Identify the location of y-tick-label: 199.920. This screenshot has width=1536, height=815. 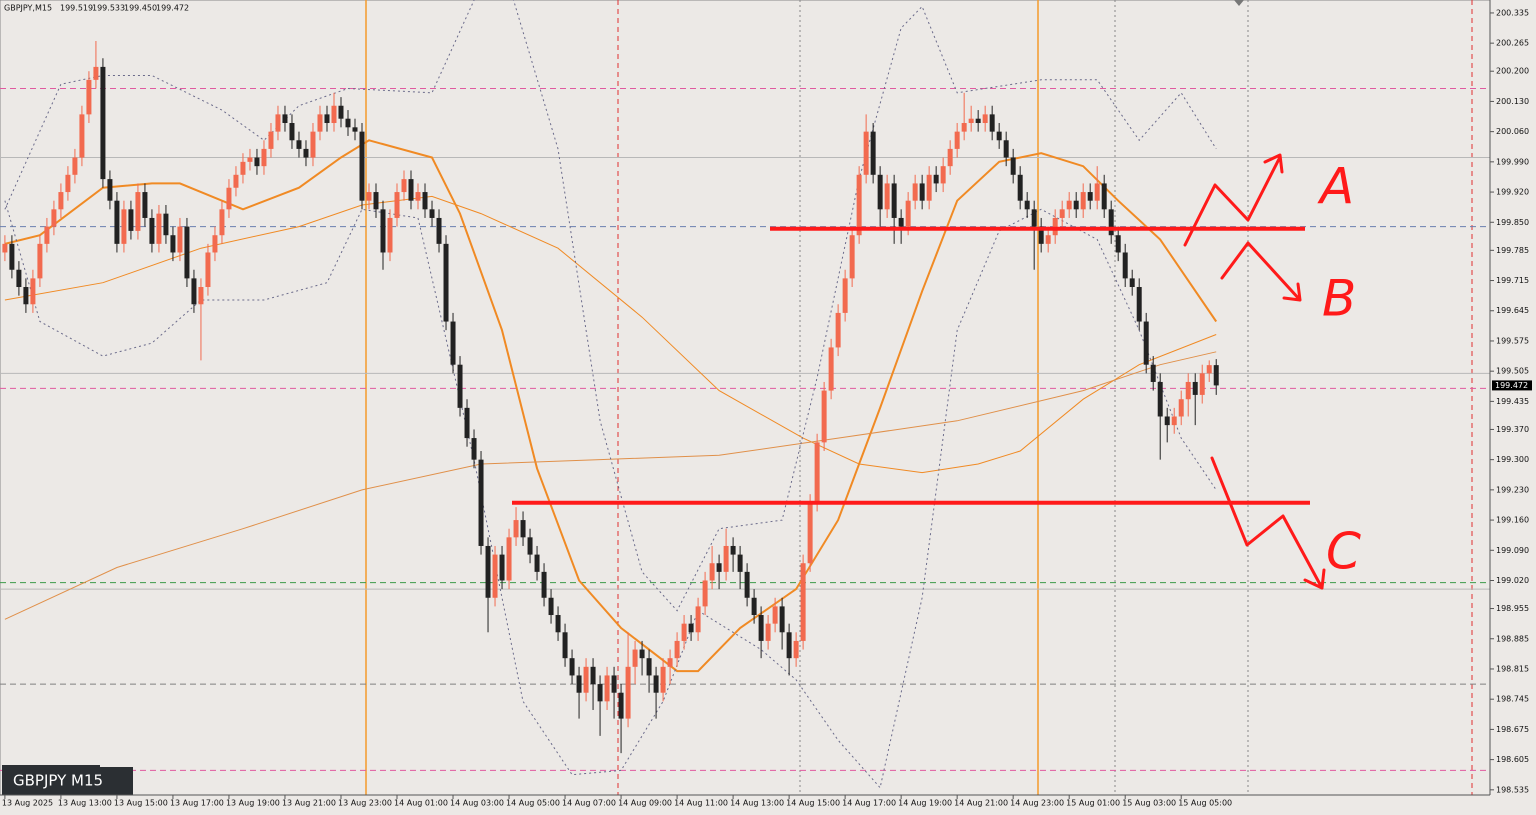
(1512, 192).